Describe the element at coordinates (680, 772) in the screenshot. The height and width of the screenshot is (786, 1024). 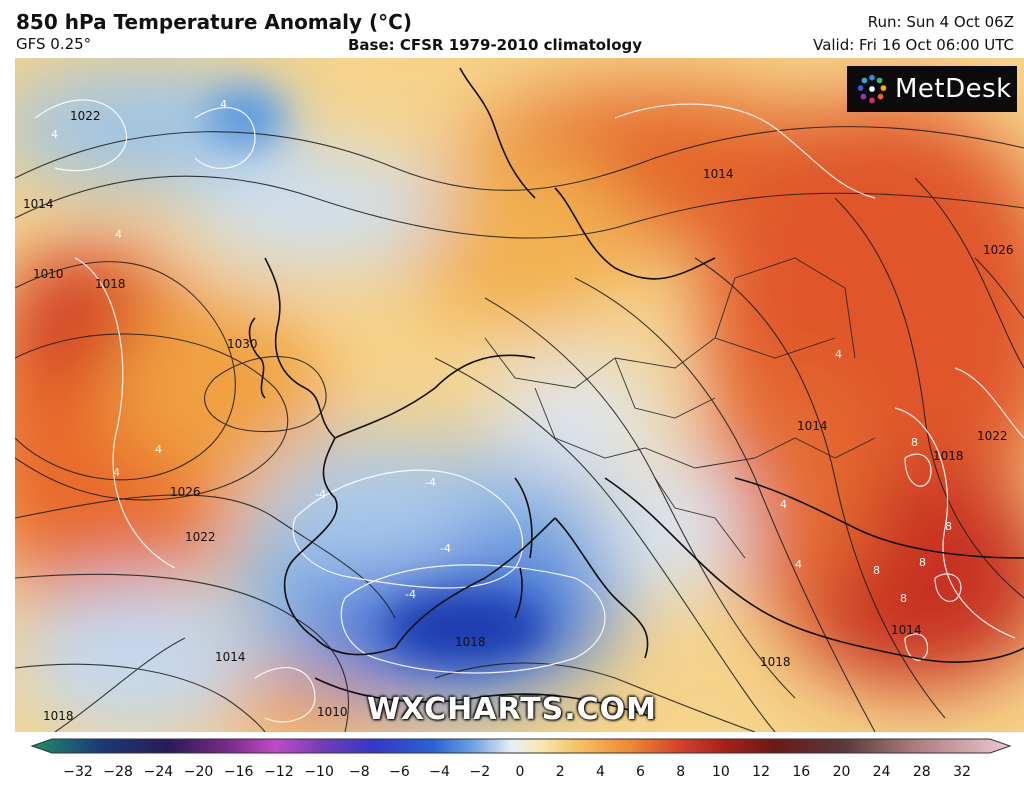
I see `legend-tick-label: 8` at that location.